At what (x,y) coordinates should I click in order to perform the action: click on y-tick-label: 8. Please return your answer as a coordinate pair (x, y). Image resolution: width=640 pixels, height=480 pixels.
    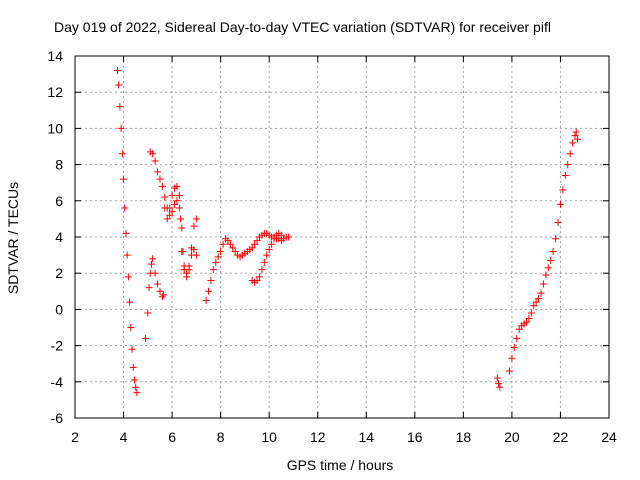
    Looking at the image, I should click on (59, 165).